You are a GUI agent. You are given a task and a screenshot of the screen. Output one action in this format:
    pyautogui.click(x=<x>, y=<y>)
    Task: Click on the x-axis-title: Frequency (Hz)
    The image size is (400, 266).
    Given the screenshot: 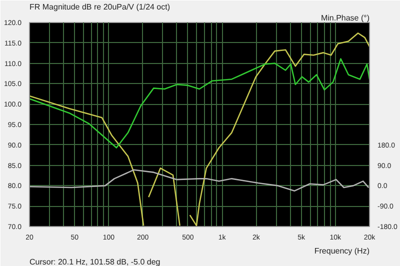 What is the action you would take?
    pyautogui.click(x=342, y=251)
    